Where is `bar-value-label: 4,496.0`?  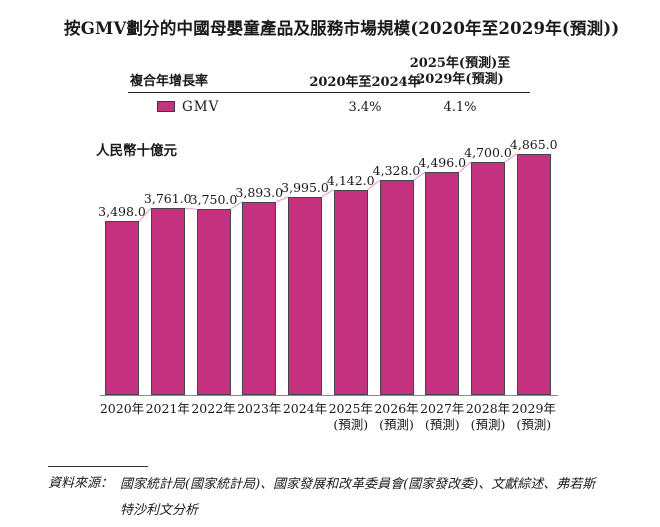 bar-value-label: 4,496.0 is located at coordinates (442, 162).